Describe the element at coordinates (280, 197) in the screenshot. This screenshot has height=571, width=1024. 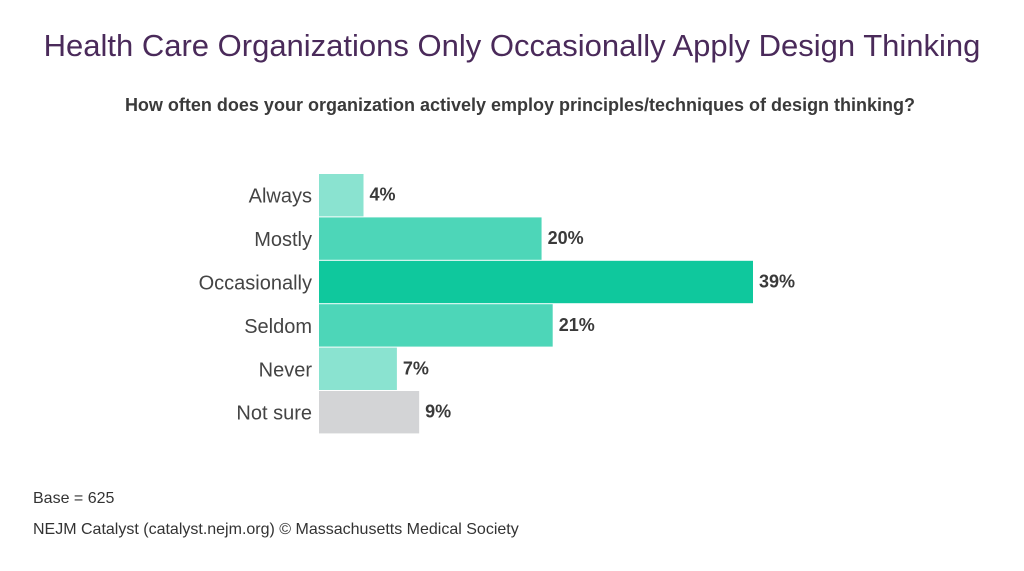
I see `category-label-always: Always` at that location.